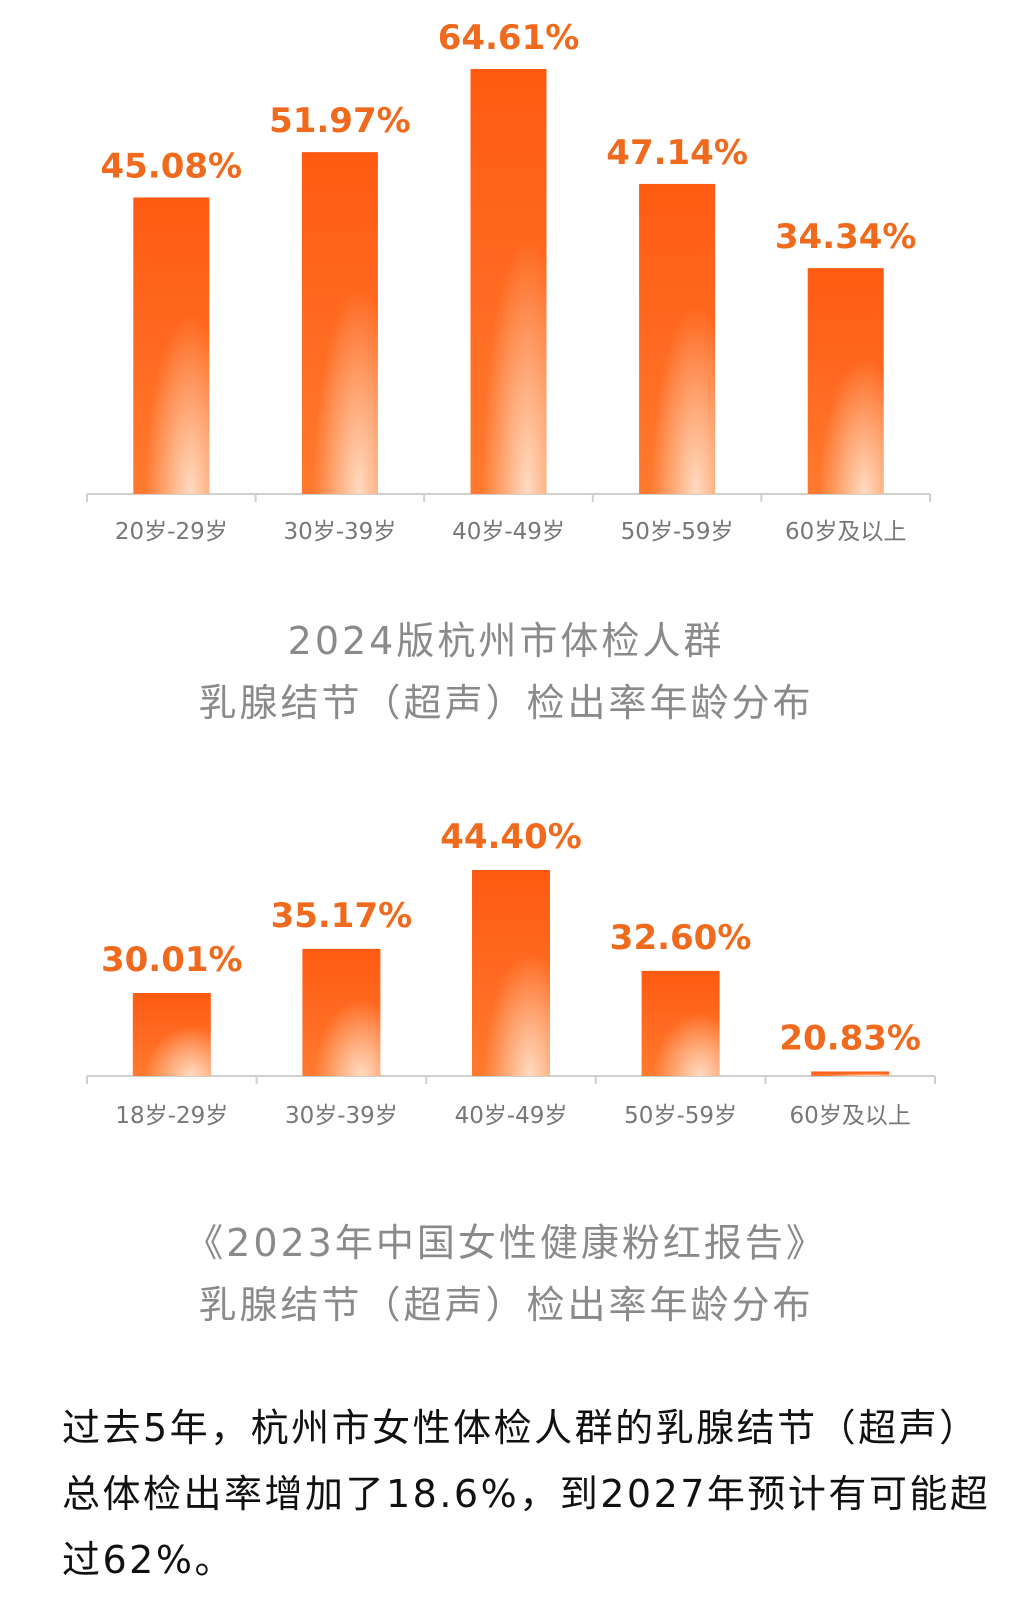 Image resolution: width=1012 pixels, height=1620 pixels. Describe the element at coordinates (509, 38) in the screenshot. I see `bar-value-label: 64.61%` at that location.